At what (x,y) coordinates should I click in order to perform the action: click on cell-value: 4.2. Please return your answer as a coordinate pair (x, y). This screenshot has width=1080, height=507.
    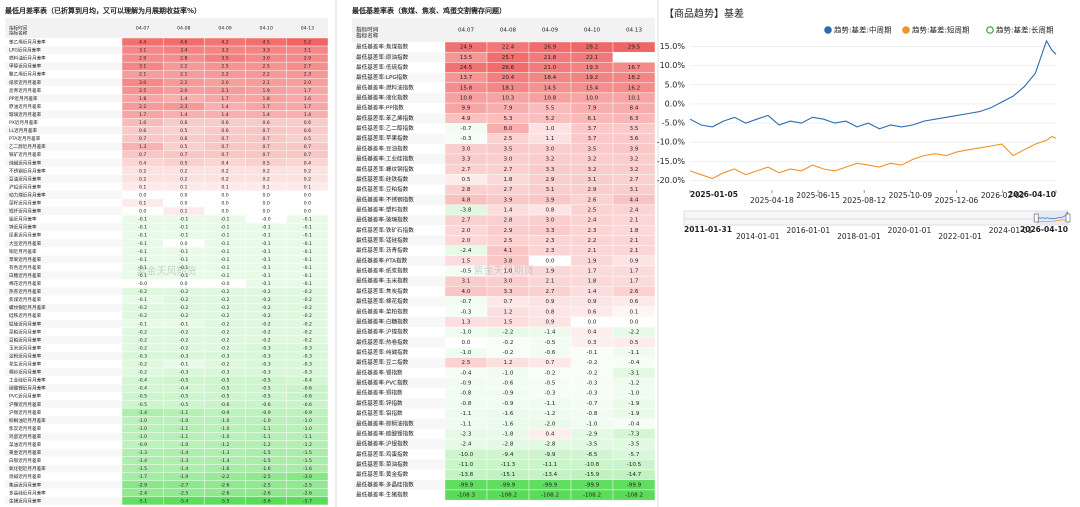
    Looking at the image, I should click on (224, 43).